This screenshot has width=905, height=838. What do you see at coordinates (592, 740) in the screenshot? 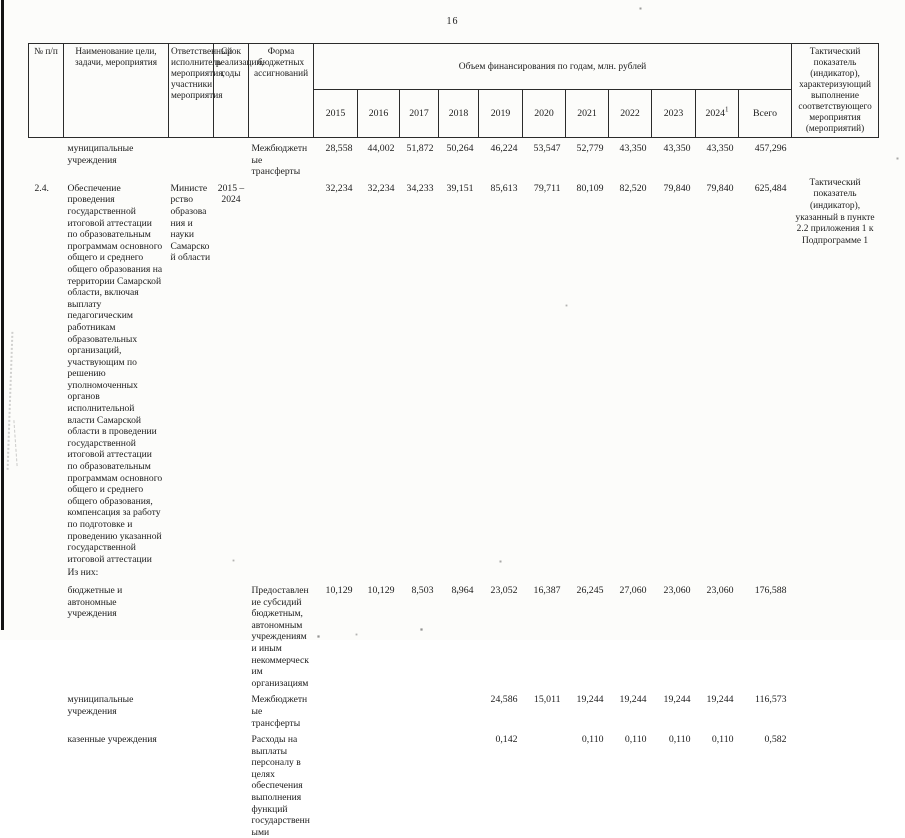
I see `value-2021: 0,110` at bounding box center [592, 740].